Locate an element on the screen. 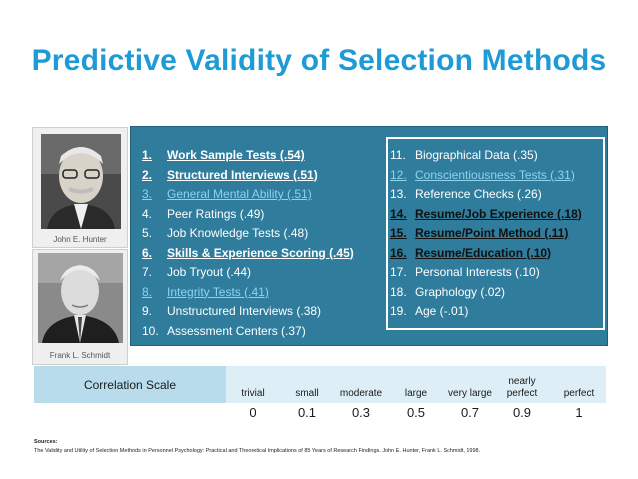 The height and width of the screenshot is (479, 638). page-title: Predictive Validity of Selection Methods is located at coordinates (319, 60).